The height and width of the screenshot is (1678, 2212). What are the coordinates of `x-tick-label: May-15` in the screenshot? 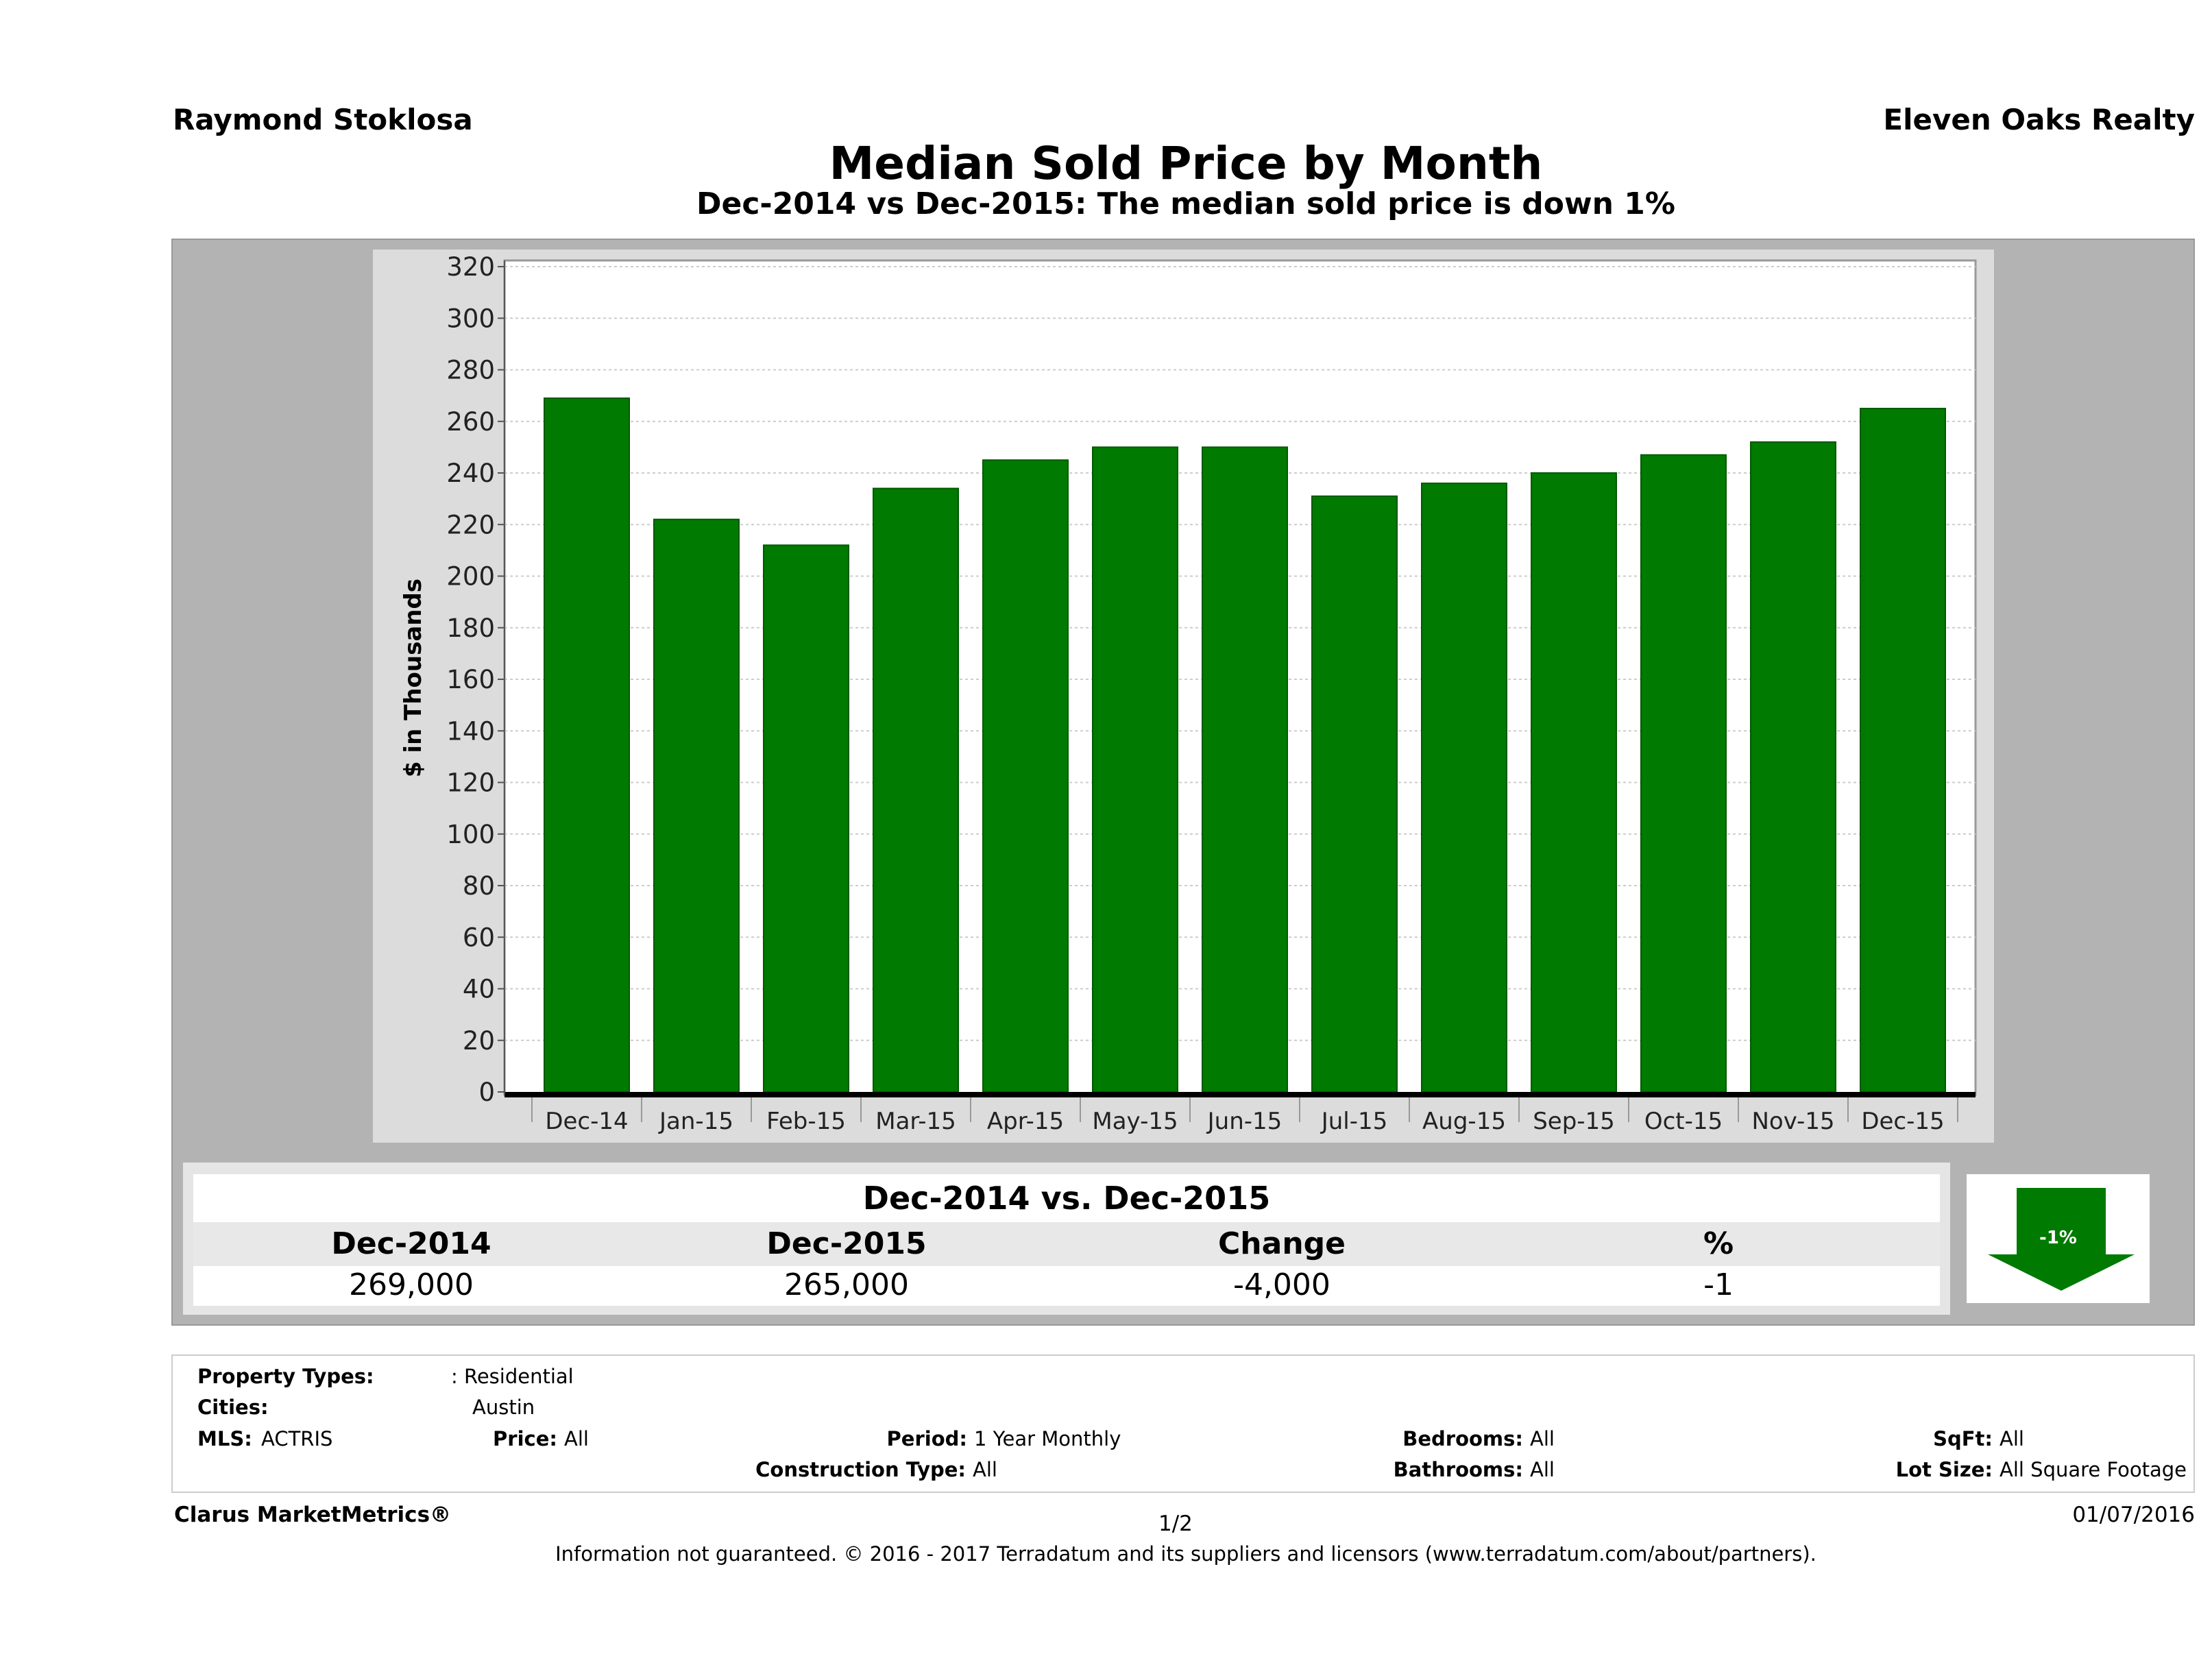 It's located at (1135, 1121).